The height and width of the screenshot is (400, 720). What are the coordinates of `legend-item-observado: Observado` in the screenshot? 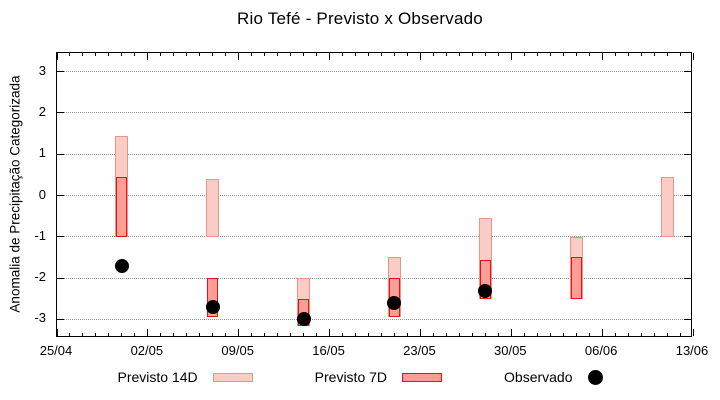 It's located at (553, 377).